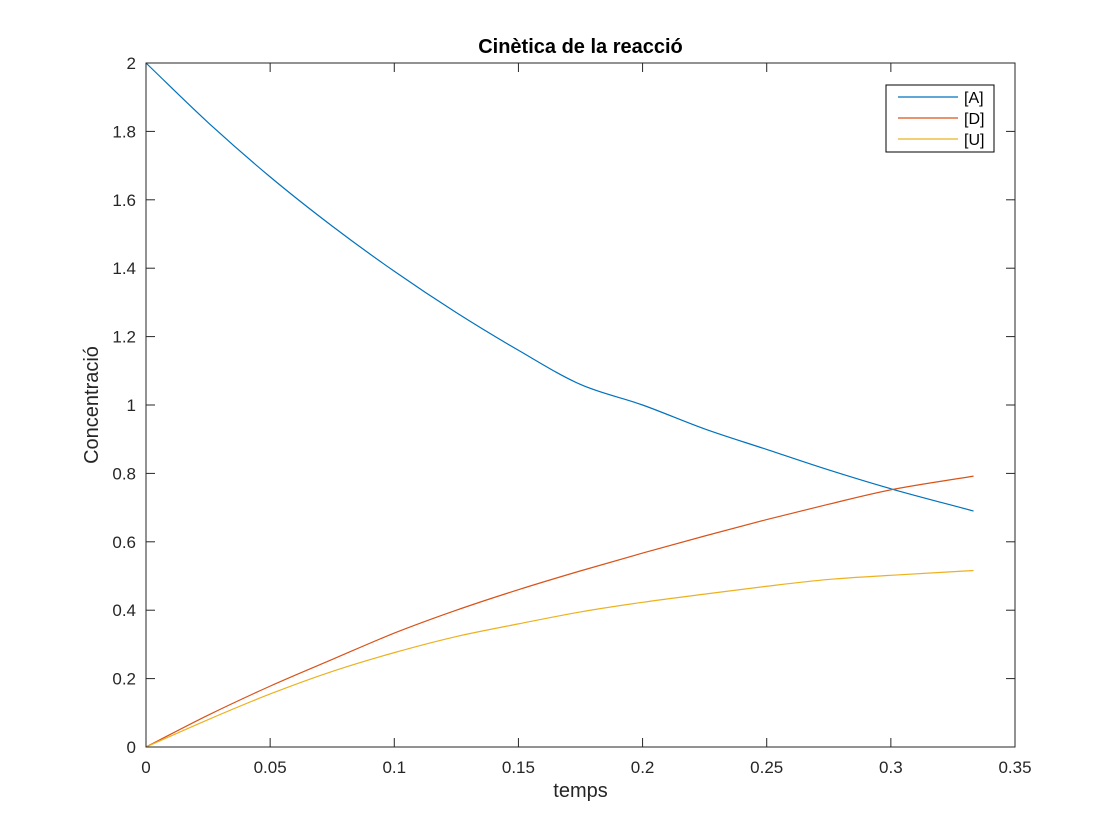 This screenshot has width=1120, height=840. Describe the element at coordinates (124, 610) in the screenshot. I see `y-tick-label: 0.4` at that location.